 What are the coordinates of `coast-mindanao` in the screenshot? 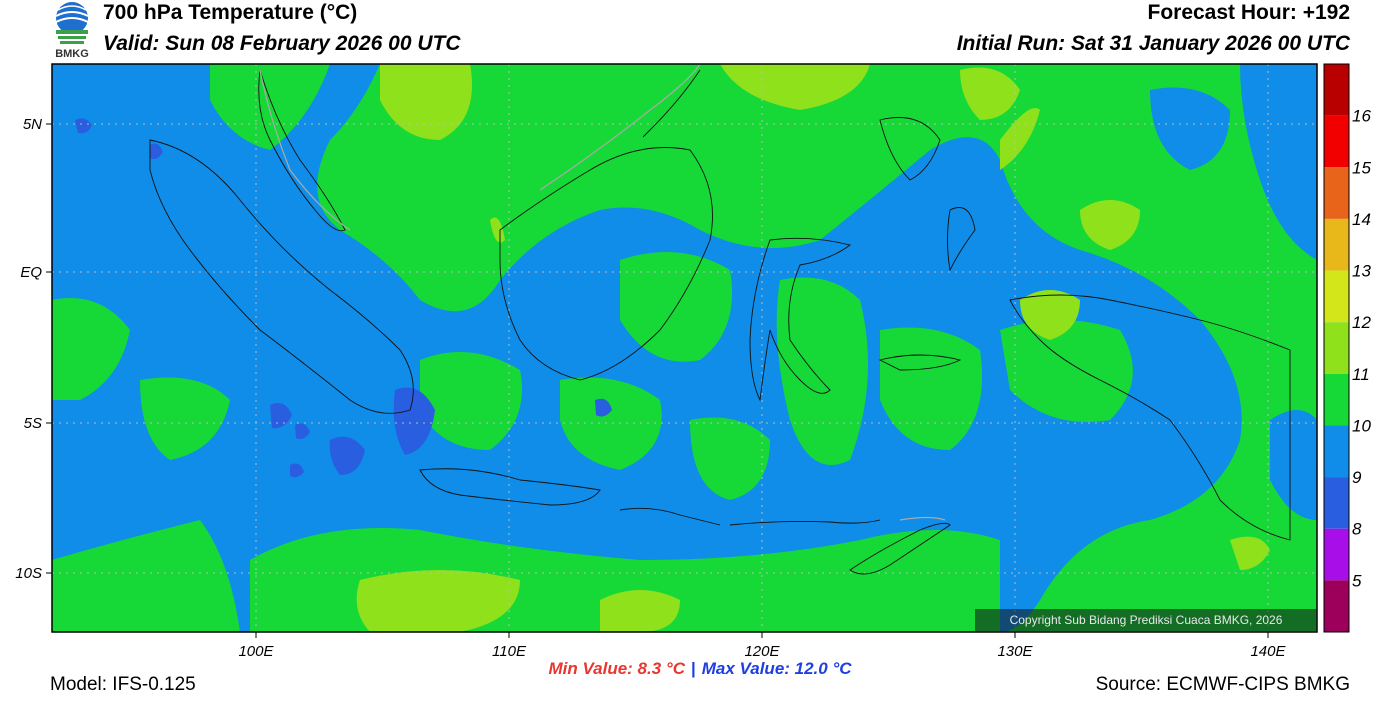 It's located at (910, 149).